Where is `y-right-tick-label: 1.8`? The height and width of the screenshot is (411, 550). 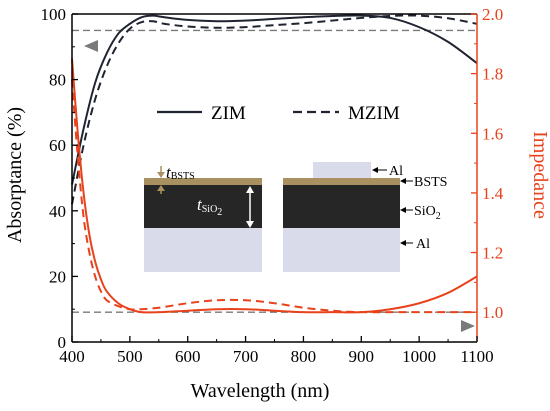
y-right-tick-label: 1.8 is located at coordinates (492, 74).